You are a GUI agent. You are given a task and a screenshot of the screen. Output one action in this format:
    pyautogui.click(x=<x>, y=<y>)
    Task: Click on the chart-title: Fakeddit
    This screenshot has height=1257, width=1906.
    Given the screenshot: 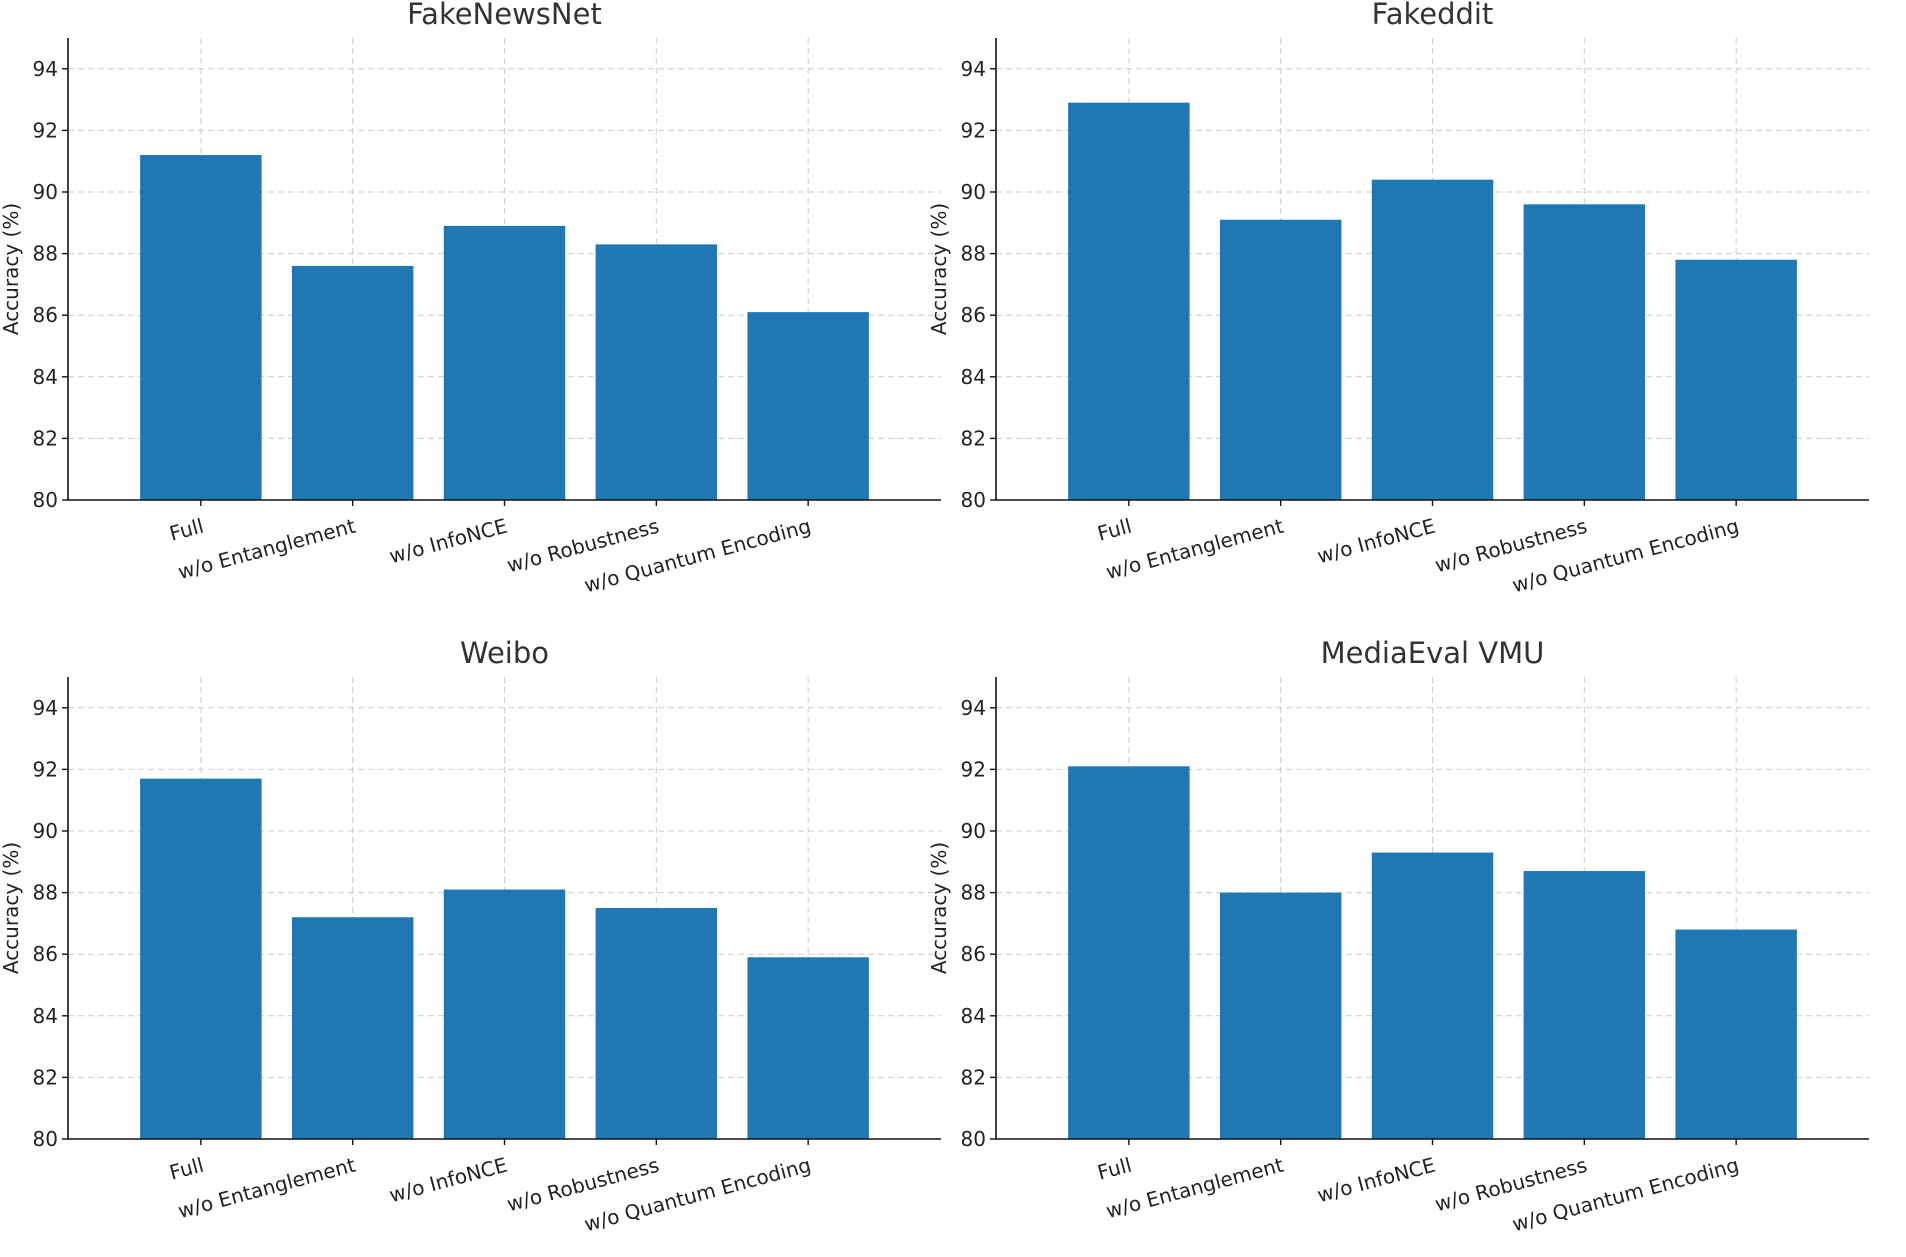 What is the action you would take?
    pyautogui.click(x=1433, y=15)
    